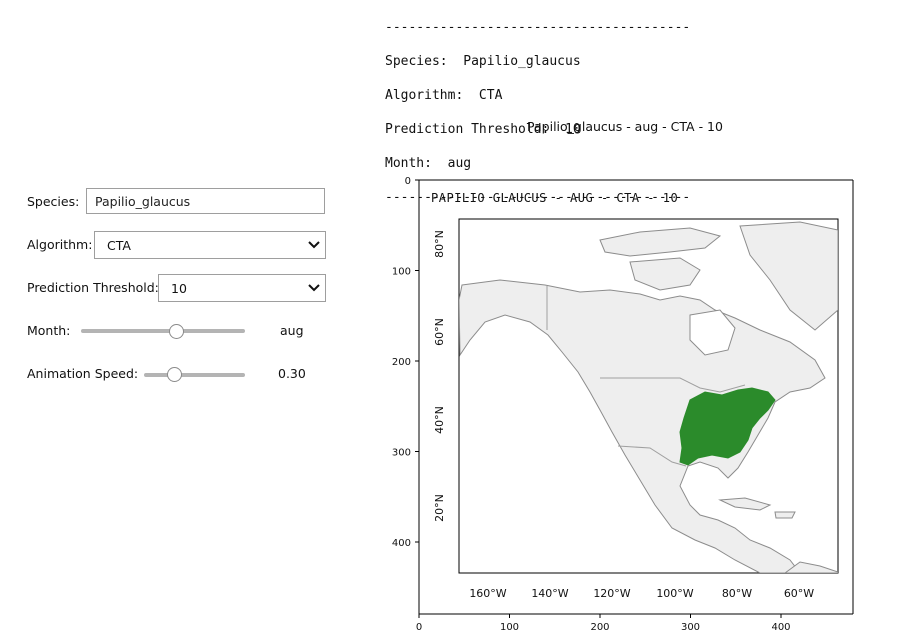 The height and width of the screenshot is (642, 897). What do you see at coordinates (727, 426) in the screenshot?
I see `prediction-area` at bounding box center [727, 426].